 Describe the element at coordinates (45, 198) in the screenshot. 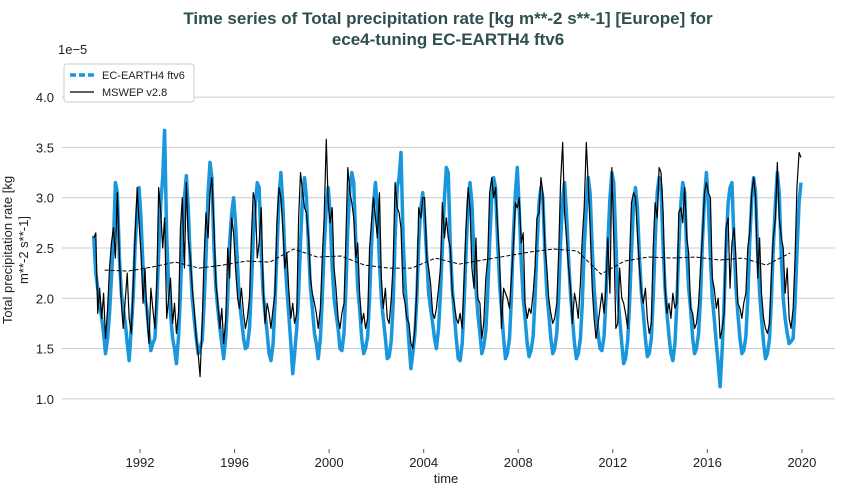

I see `y-tick-label: 3.0` at that location.